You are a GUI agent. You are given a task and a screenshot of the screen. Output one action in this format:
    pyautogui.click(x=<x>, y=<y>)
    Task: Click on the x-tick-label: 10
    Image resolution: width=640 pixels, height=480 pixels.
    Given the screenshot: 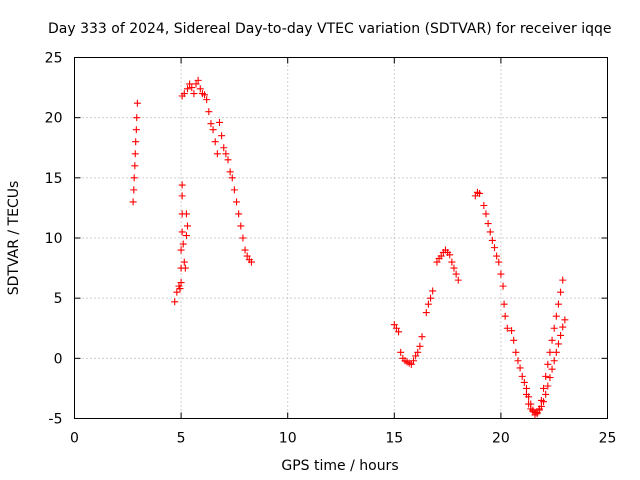 What is the action you would take?
    pyautogui.click(x=288, y=439)
    